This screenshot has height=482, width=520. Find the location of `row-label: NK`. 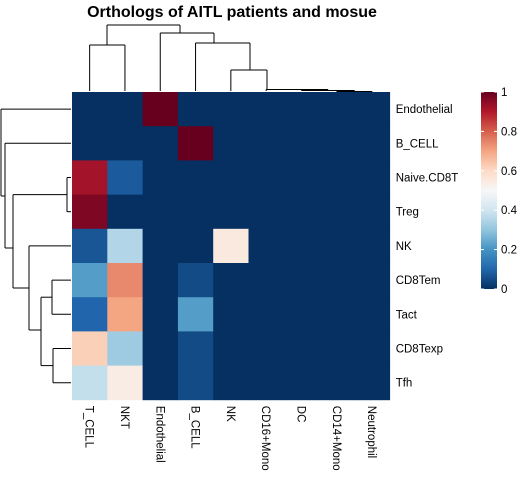

row-label: NK is located at coordinates (404, 247).